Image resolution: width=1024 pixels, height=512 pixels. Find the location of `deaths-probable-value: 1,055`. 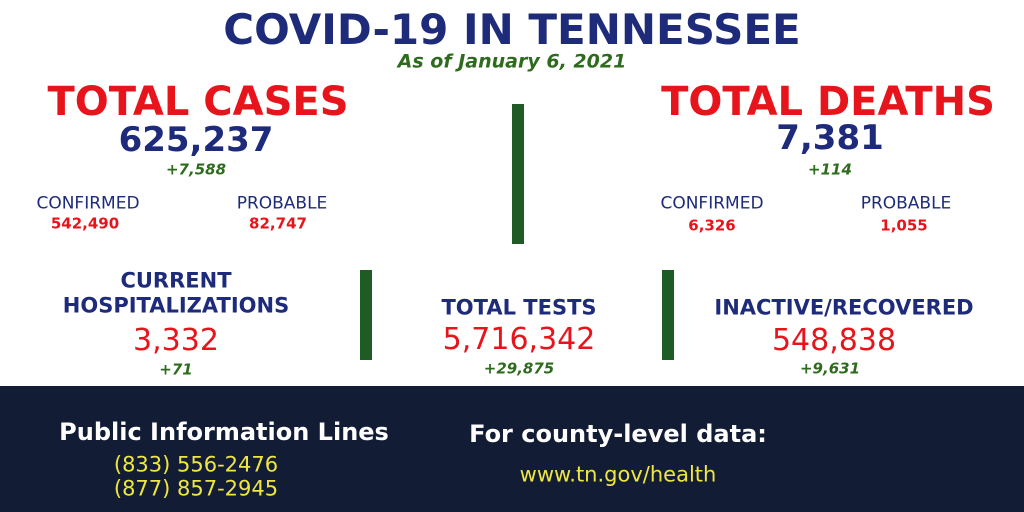

deaths-probable-value: 1,055 is located at coordinates (904, 225).